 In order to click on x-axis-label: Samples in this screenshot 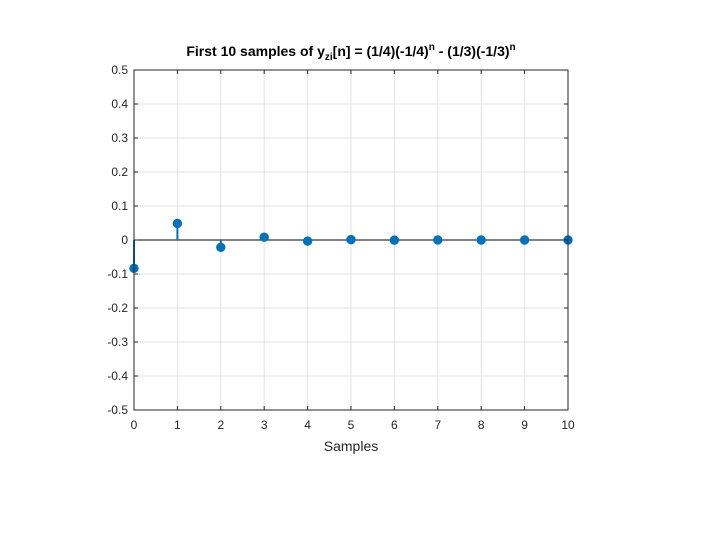, I will do `click(351, 446)`.